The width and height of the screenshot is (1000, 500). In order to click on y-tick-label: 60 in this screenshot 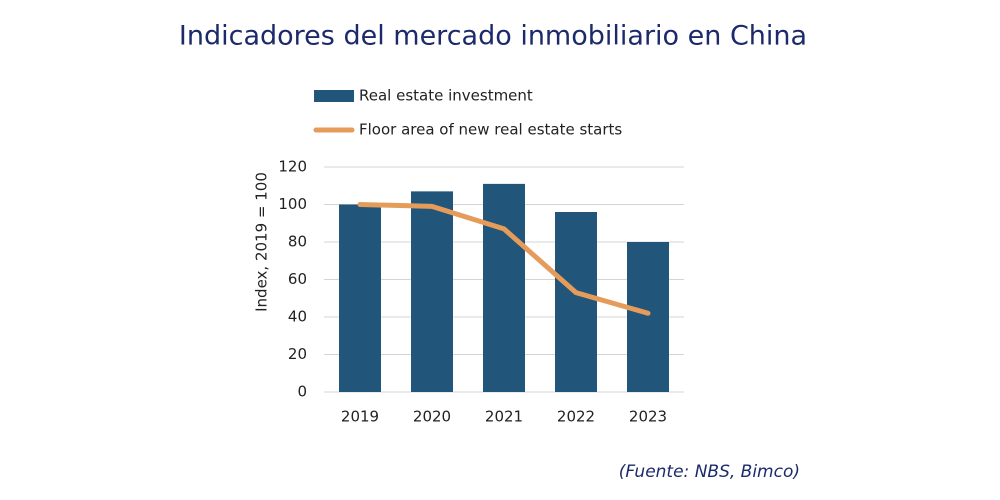, I will do `click(297, 279)`.